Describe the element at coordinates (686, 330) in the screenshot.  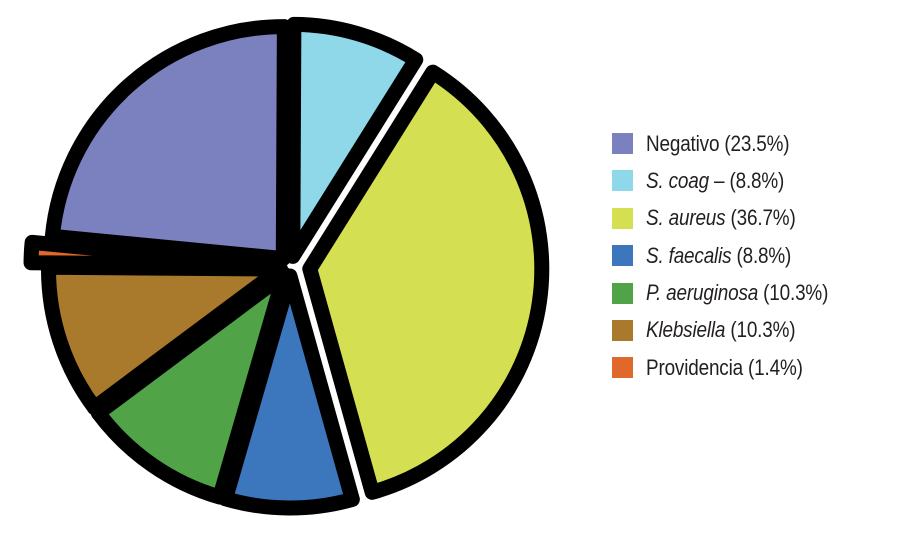
I see `legend-label-species: Klebsiella` at that location.